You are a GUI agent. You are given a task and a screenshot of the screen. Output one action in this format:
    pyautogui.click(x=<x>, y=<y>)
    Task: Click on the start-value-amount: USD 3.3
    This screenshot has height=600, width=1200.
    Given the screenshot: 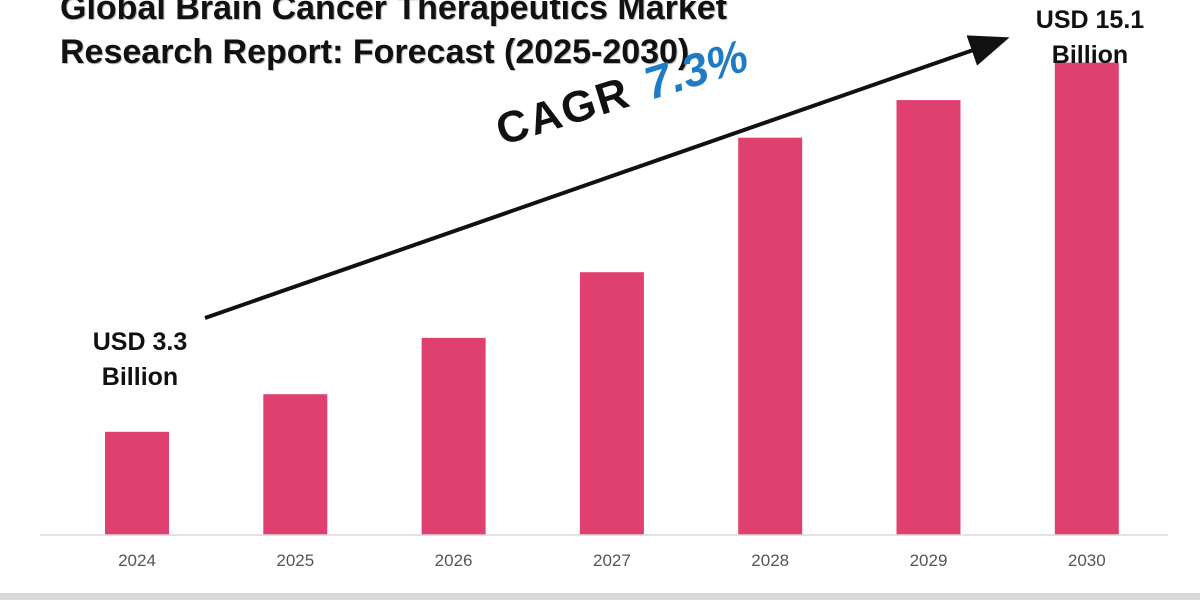 What is the action you would take?
    pyautogui.click(x=140, y=342)
    